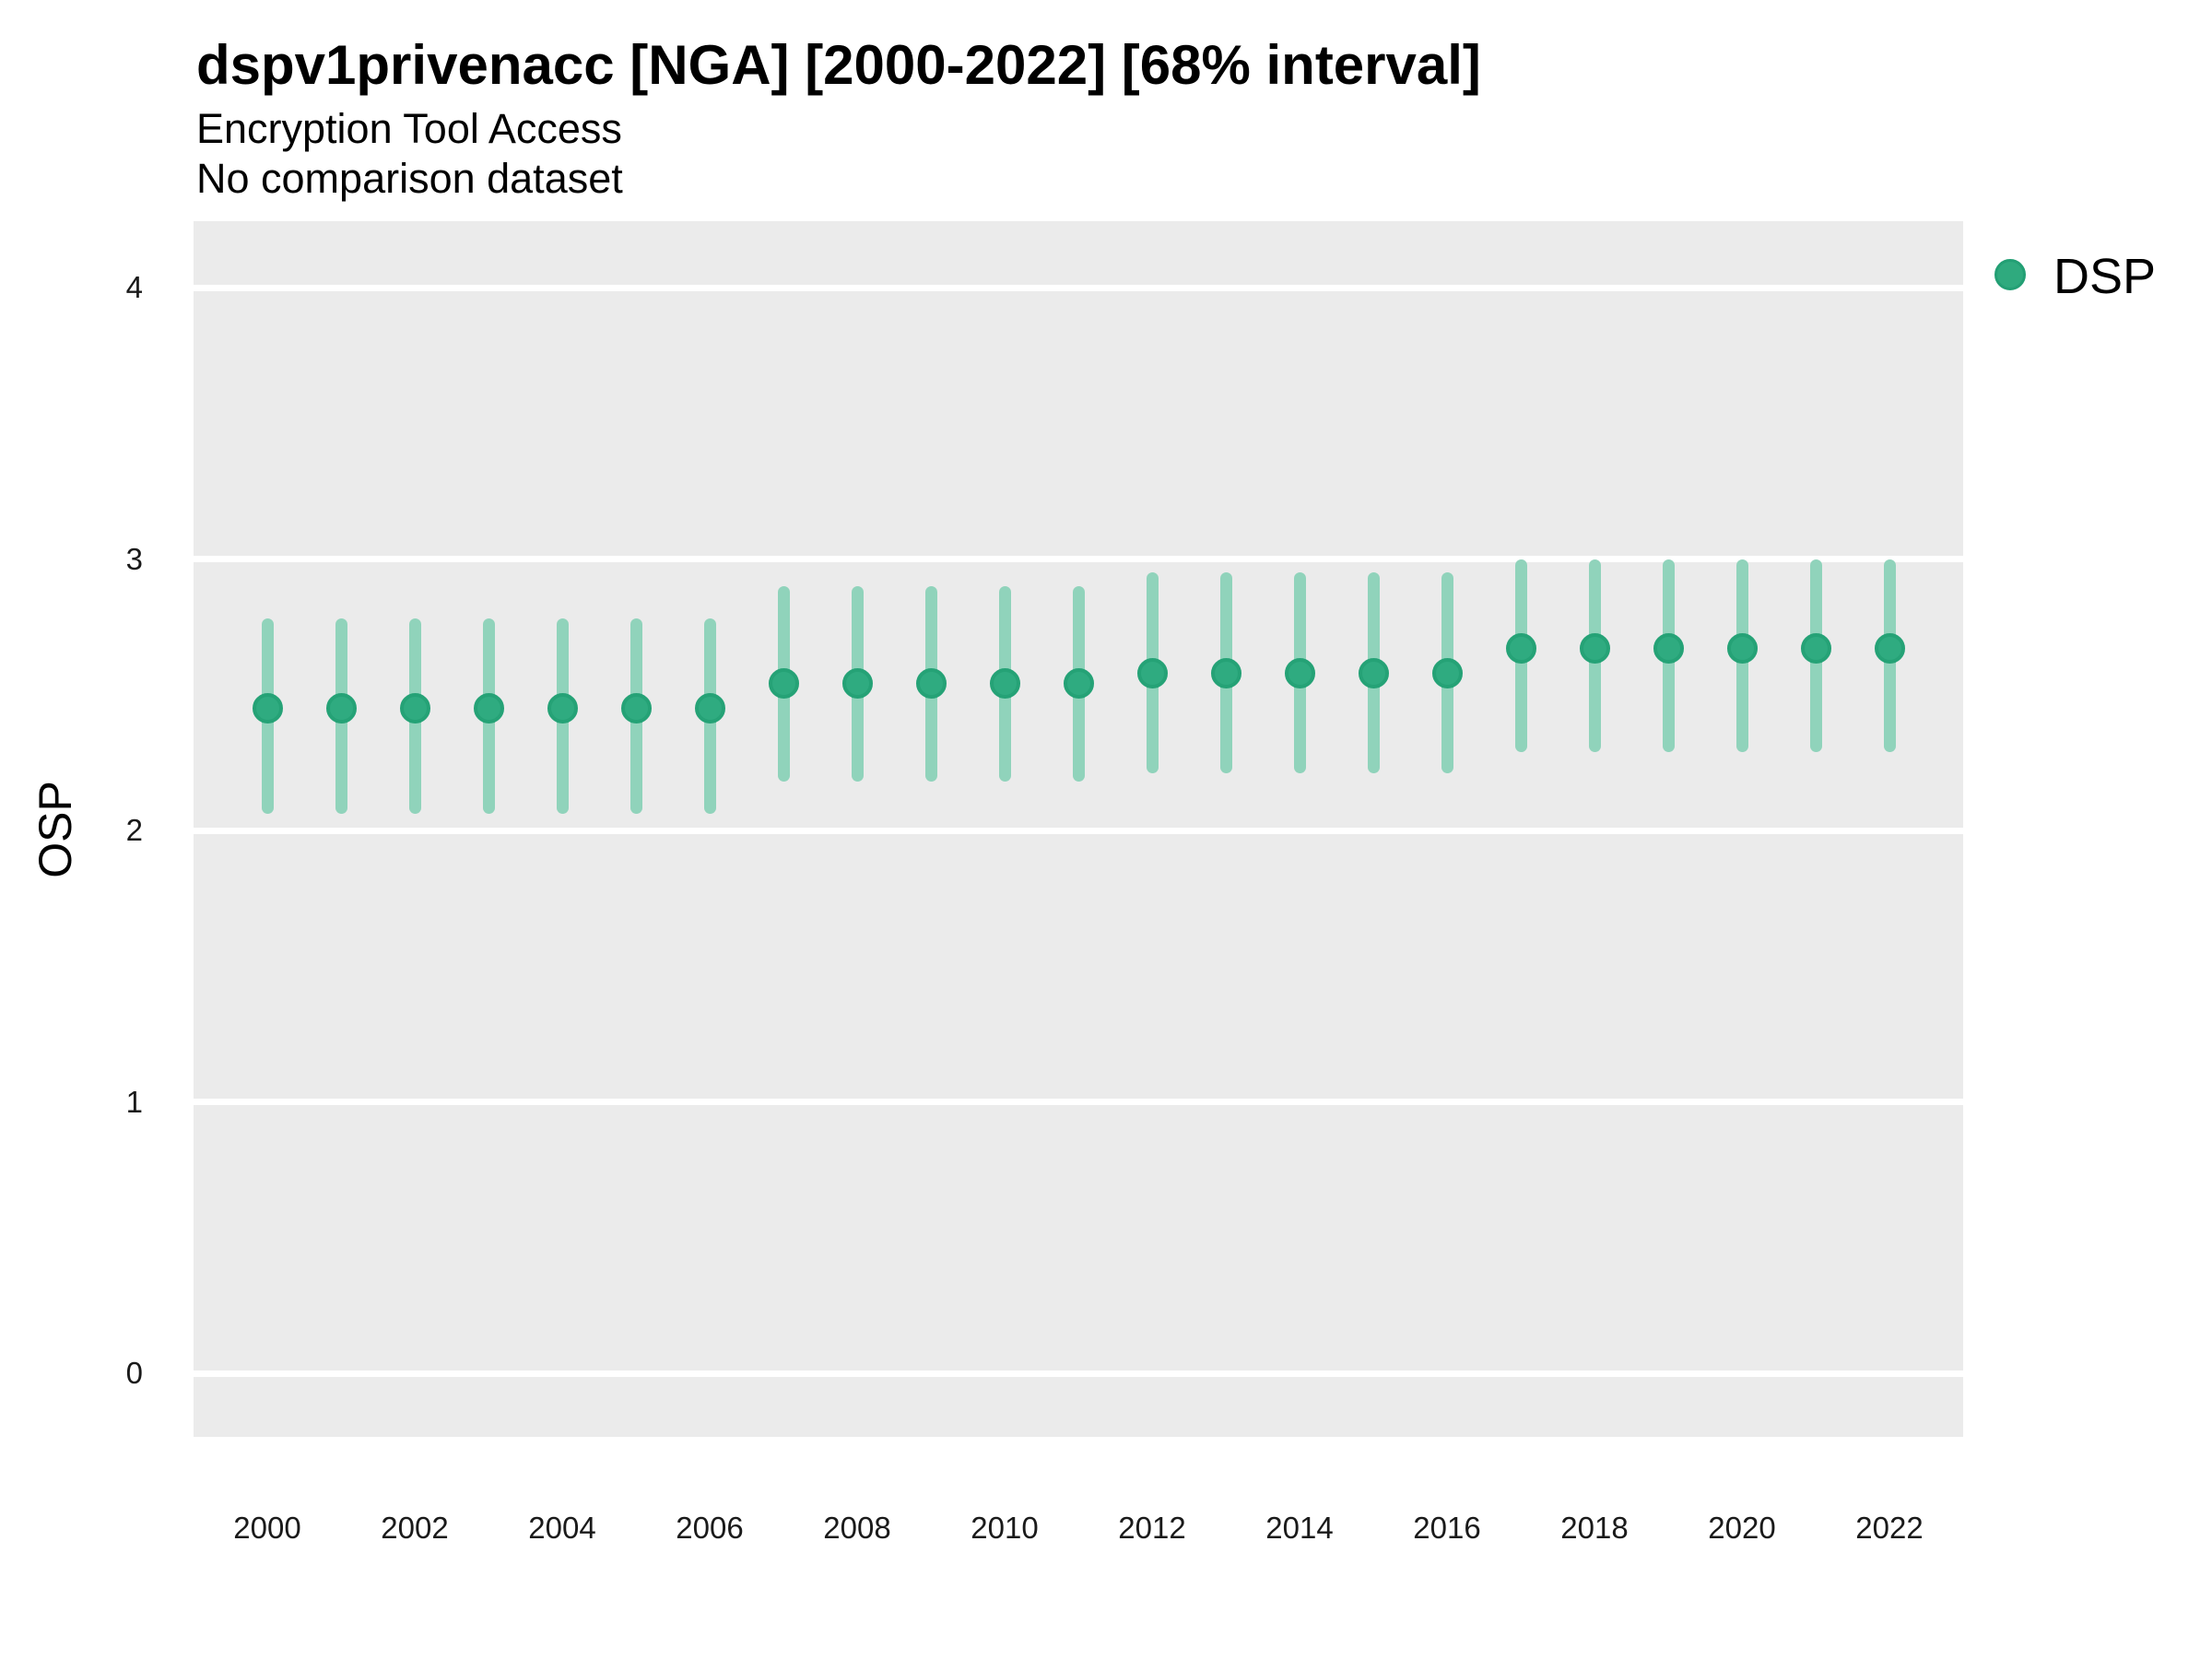 The width and height of the screenshot is (2212, 1659). Describe the element at coordinates (1742, 1528) in the screenshot. I see `x-tick-label-2020: 2020` at that location.